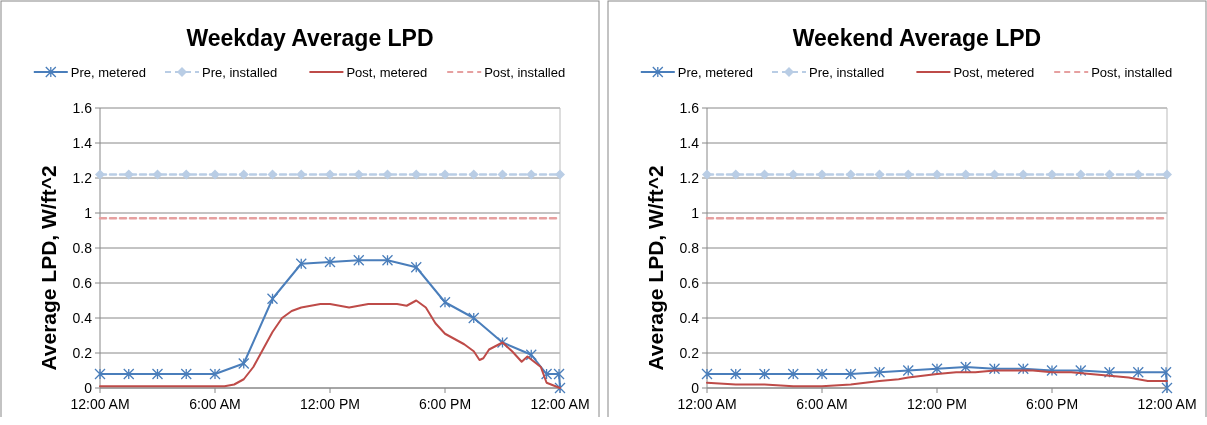 The image size is (1207, 425). I want to click on chart-title: Weekday Average LPD, so click(310, 38).